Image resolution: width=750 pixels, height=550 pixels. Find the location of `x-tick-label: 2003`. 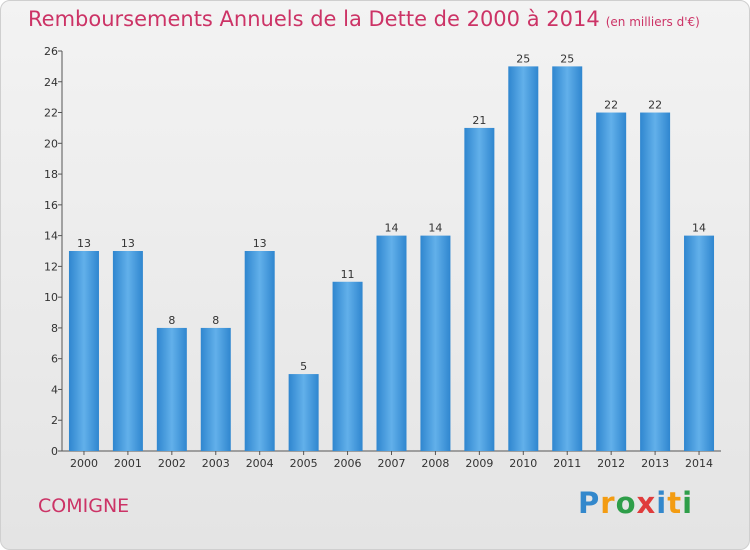

x-tick-label: 2003 is located at coordinates (216, 463).